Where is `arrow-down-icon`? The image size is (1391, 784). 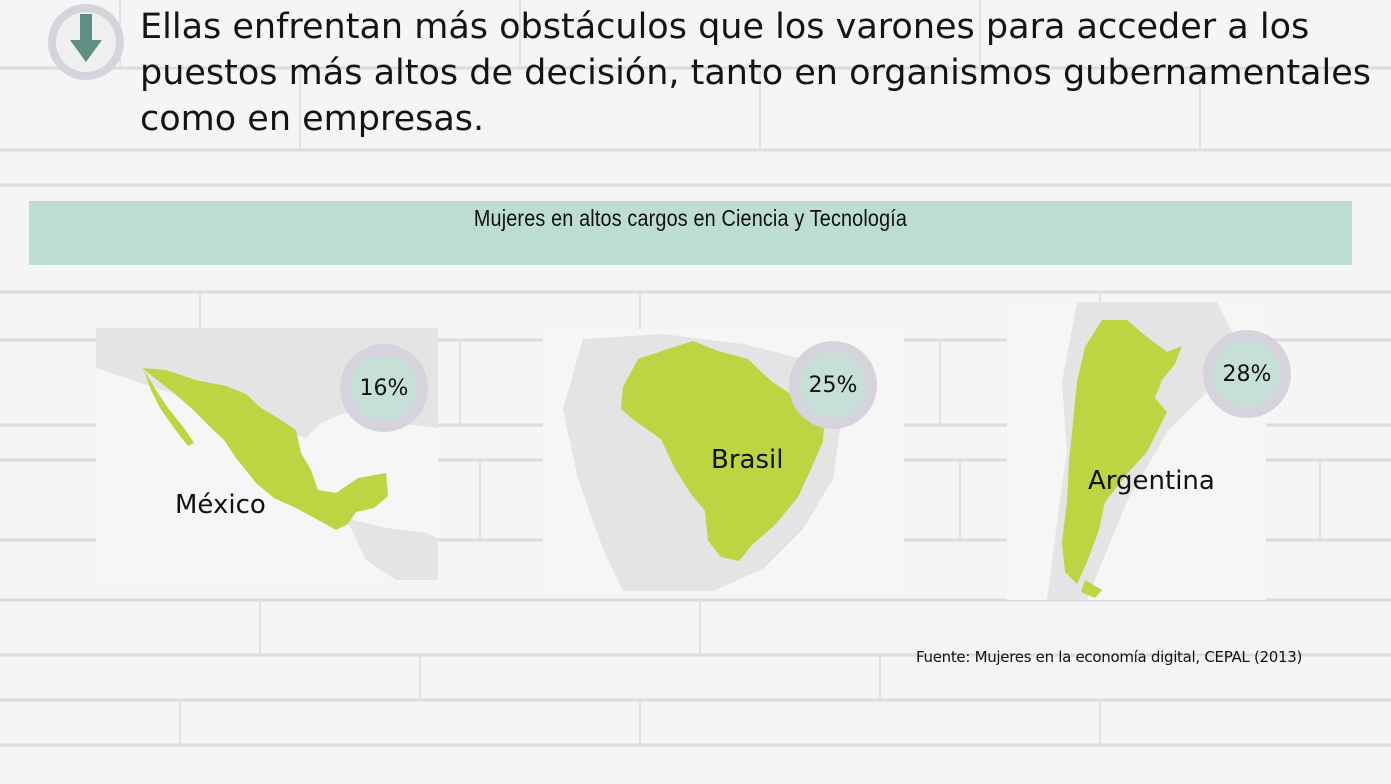
arrow-down-icon is located at coordinates (86, 42).